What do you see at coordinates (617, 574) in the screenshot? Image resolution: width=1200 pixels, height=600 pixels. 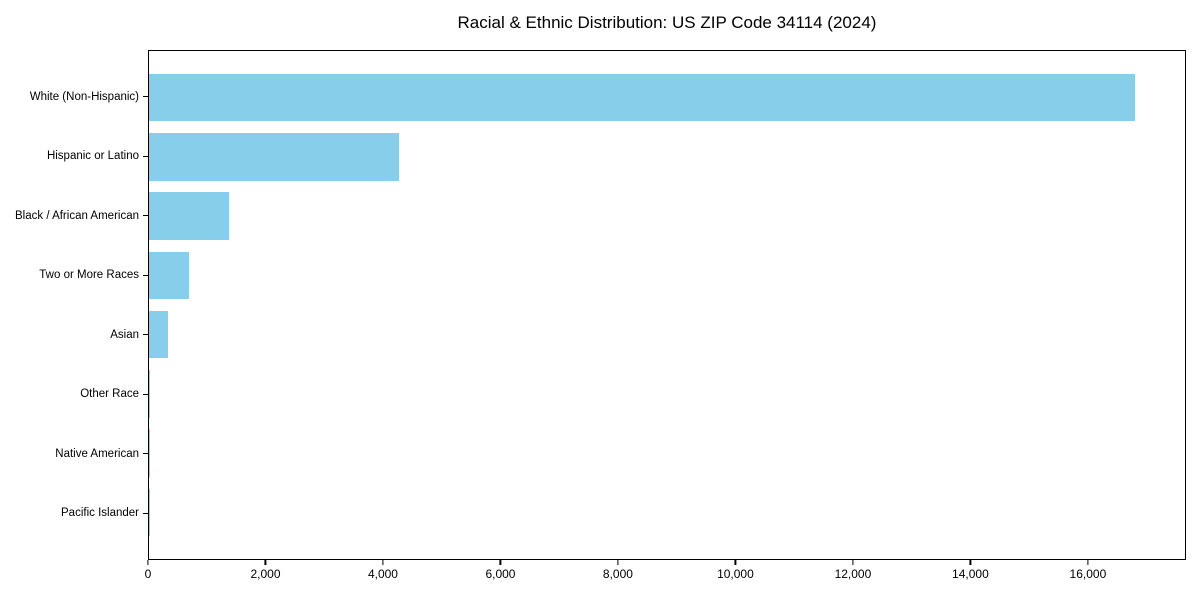 I see `x-tick-label: 8,000` at bounding box center [617, 574].